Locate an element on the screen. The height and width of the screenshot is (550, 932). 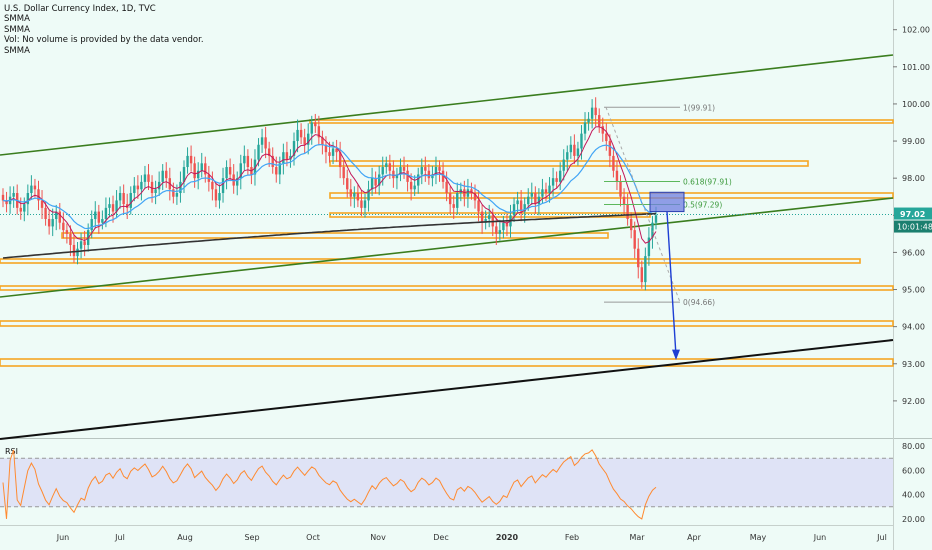
x-tick-label: May is located at coordinates (758, 537).